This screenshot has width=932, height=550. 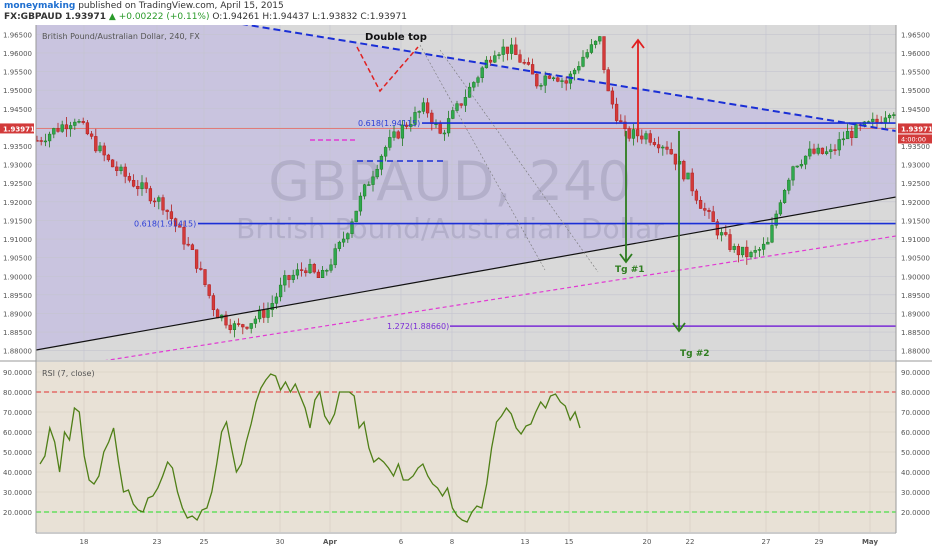 I want to click on price-change: ▲ +0.00222 (+0.11%), so click(x=159, y=17).